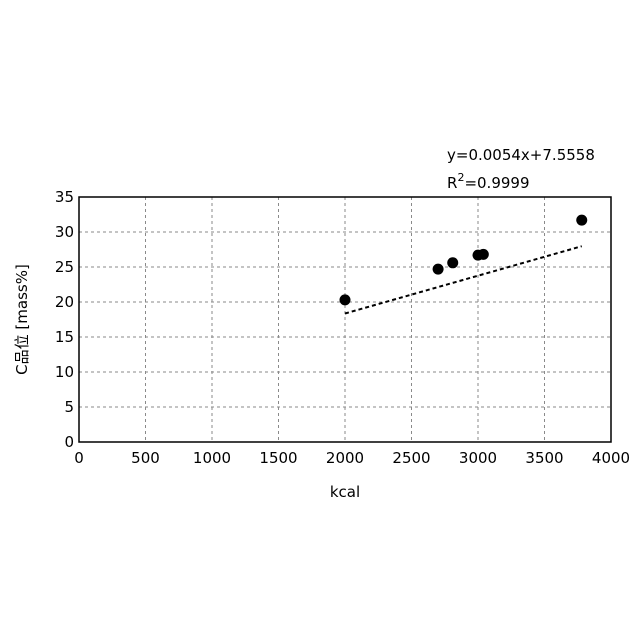 The height and width of the screenshot is (640, 640). Describe the element at coordinates (22, 319) in the screenshot. I see `y-axis-label: C品位 [mass%]` at that location.